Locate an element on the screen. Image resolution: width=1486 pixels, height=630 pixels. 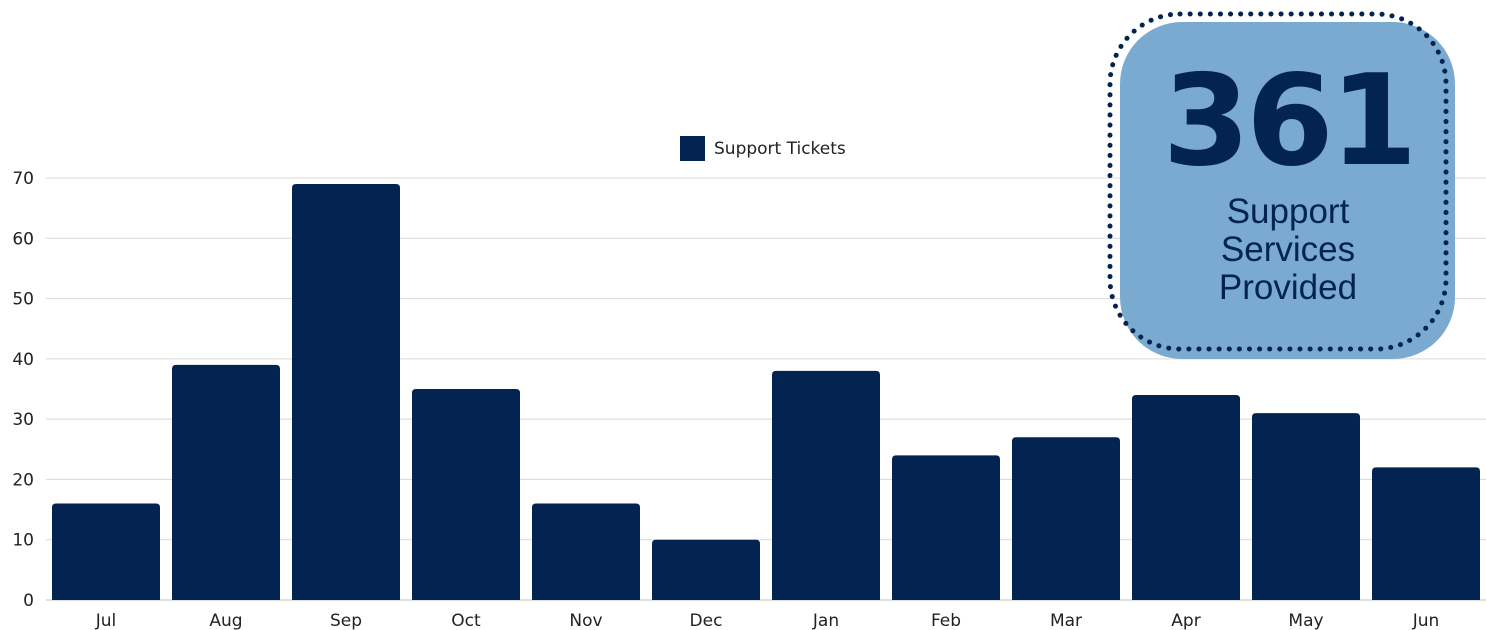
x-tick-label: Feb is located at coordinates (946, 620).